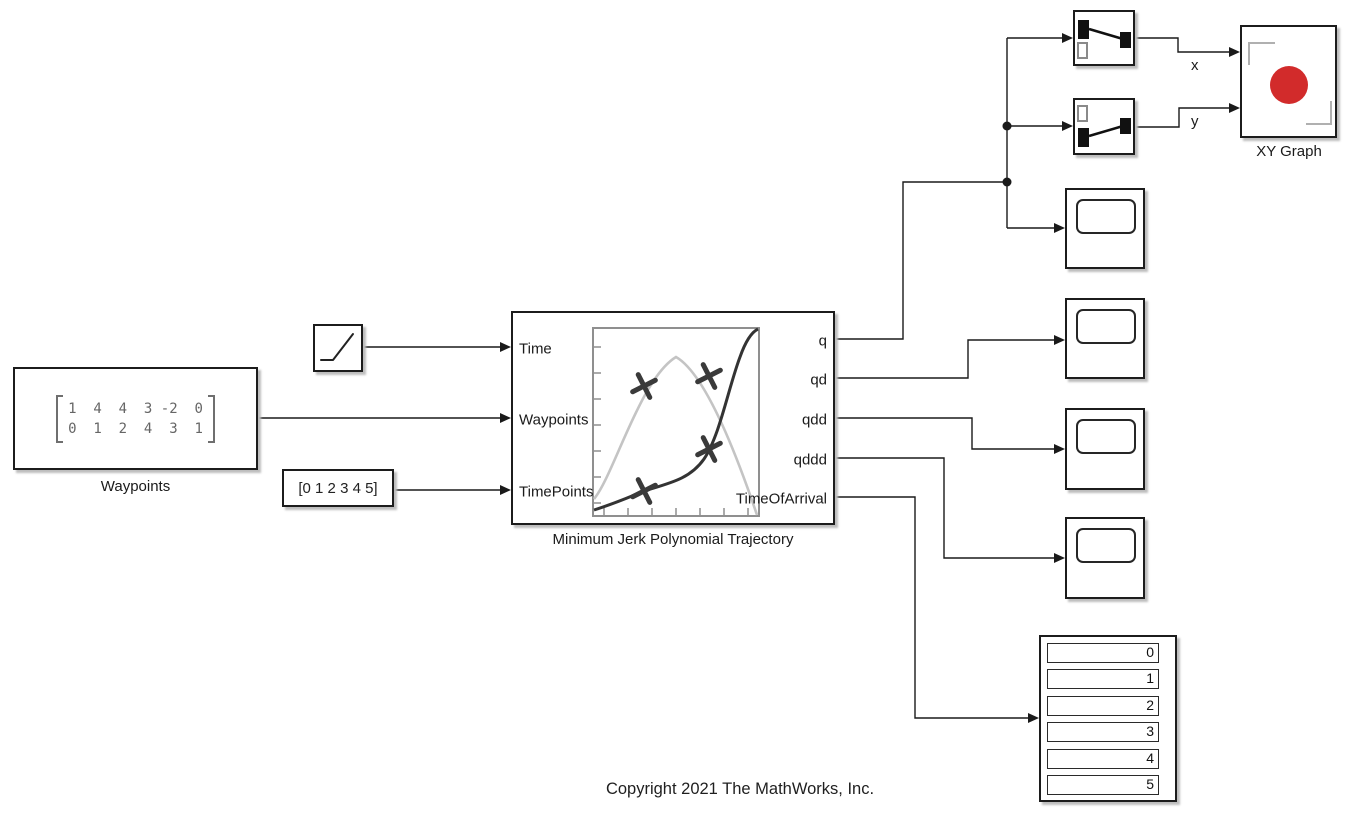 The image size is (1348, 813). What do you see at coordinates (1103, 732) in the screenshot?
I see `display-row: 3` at bounding box center [1103, 732].